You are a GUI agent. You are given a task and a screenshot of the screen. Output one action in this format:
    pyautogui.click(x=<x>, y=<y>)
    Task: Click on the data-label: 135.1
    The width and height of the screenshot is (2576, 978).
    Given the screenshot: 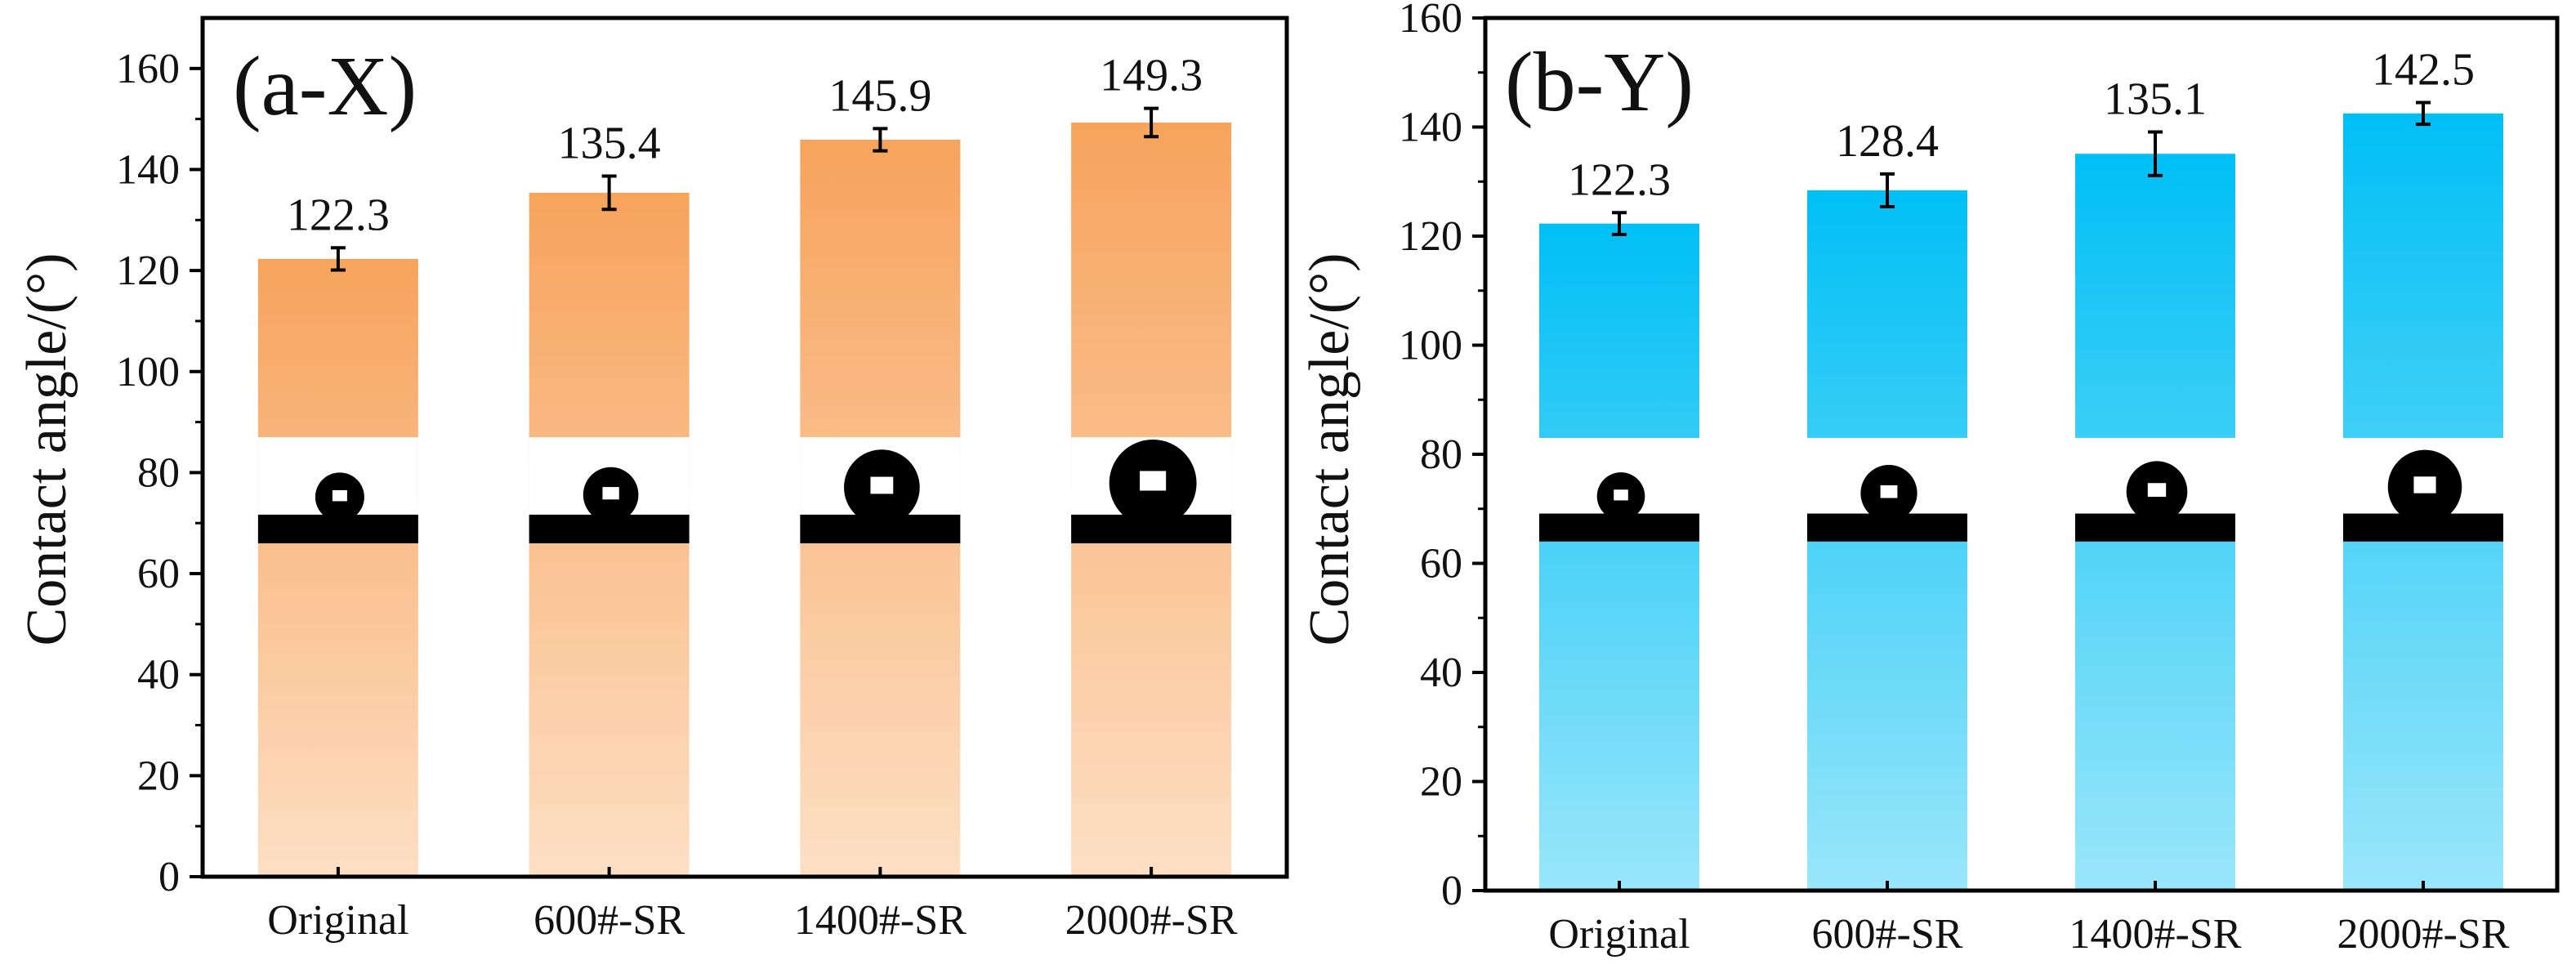 What is the action you would take?
    pyautogui.click(x=2155, y=99)
    